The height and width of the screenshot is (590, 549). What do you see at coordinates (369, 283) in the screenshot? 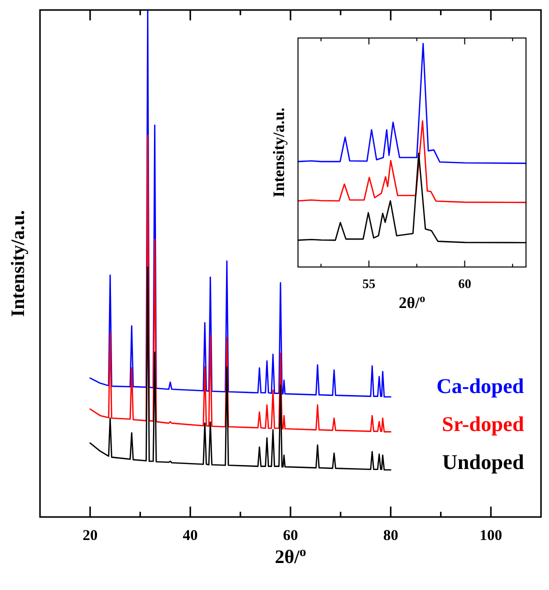
I see `x-tick-label: 55` at bounding box center [369, 283].